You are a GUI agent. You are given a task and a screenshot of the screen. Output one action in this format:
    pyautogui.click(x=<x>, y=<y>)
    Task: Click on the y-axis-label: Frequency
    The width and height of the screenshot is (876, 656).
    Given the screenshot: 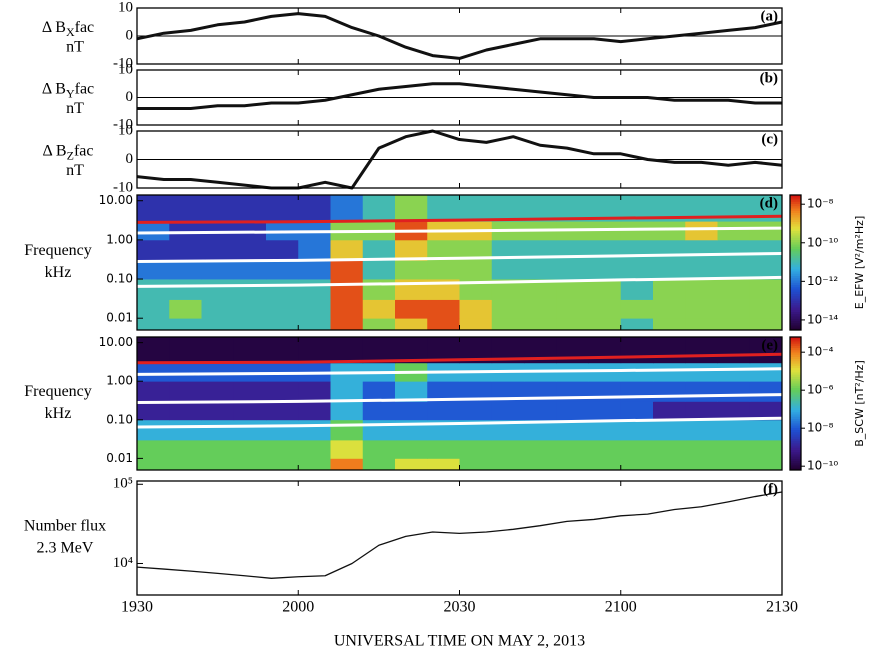 What is the action you would take?
    pyautogui.click(x=58, y=250)
    